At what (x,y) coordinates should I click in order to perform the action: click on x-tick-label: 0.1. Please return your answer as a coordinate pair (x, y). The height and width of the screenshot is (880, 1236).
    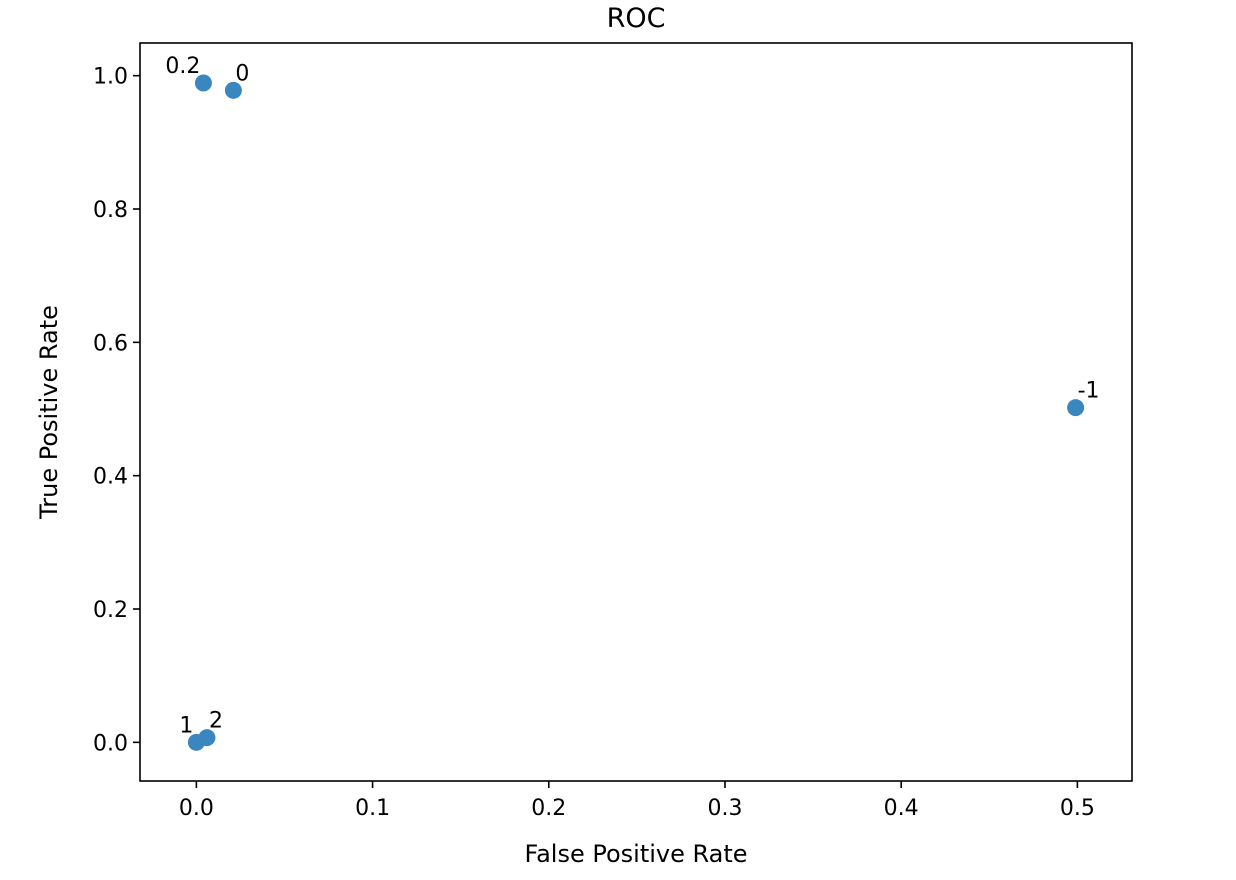
    Looking at the image, I should click on (372, 808).